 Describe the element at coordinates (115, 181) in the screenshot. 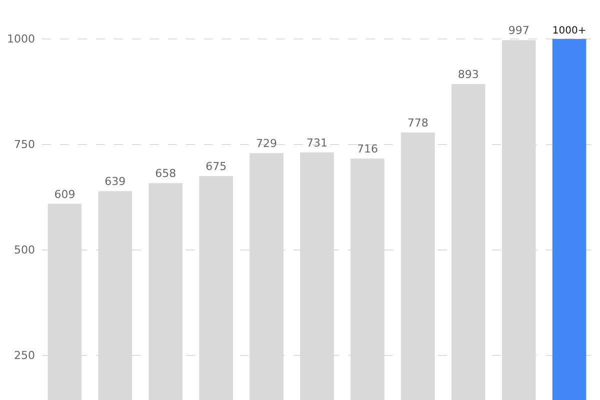

I see `data-label: 639` at that location.